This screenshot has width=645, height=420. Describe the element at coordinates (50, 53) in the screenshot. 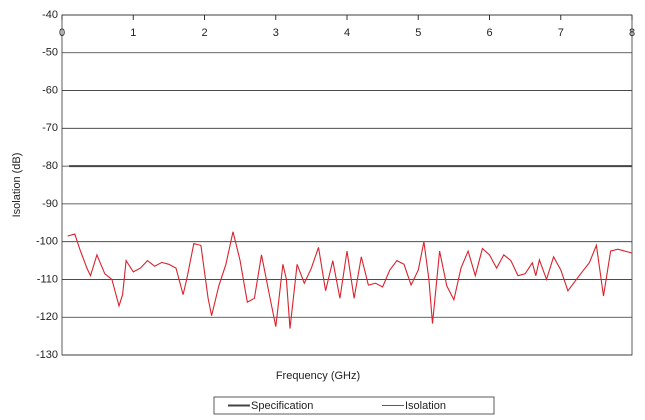

I see `y-tick-label: -50` at that location.